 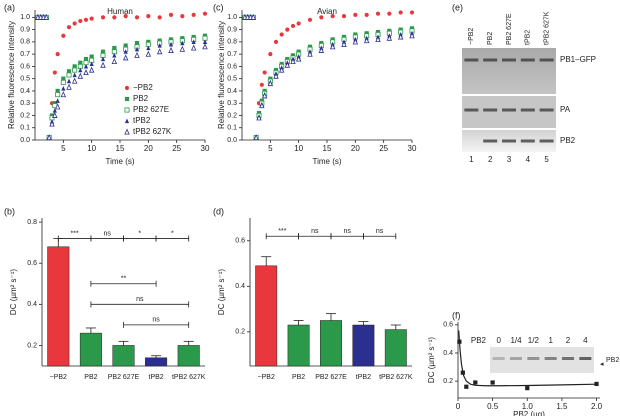 I want to click on x-tick-label: tPB2, so click(x=363, y=377).